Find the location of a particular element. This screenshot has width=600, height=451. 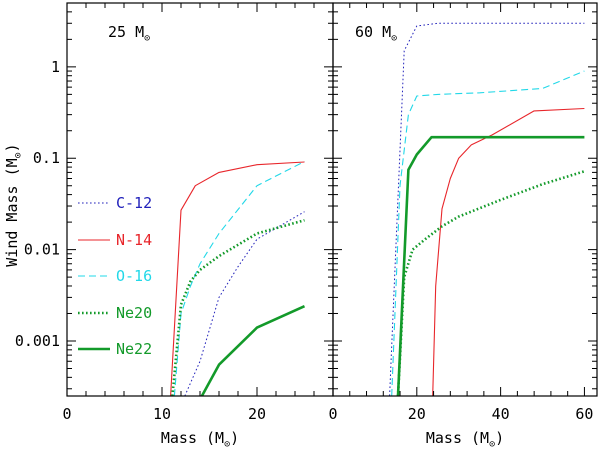

y-axis-label: Wind Mass (M⊙) is located at coordinates (13, 204).